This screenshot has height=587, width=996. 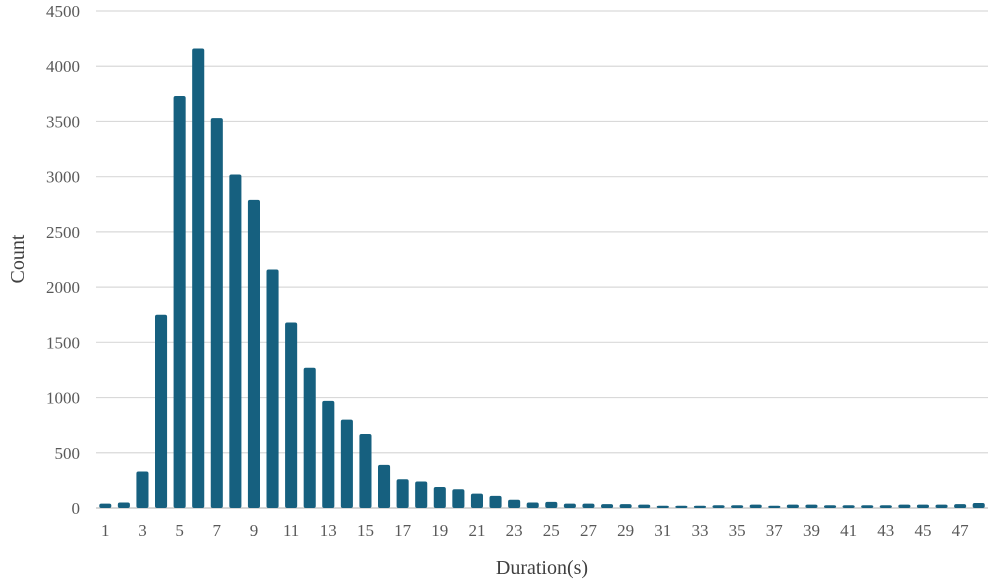 What do you see at coordinates (18, 258) in the screenshot?
I see `y-axis-title: Count` at bounding box center [18, 258].